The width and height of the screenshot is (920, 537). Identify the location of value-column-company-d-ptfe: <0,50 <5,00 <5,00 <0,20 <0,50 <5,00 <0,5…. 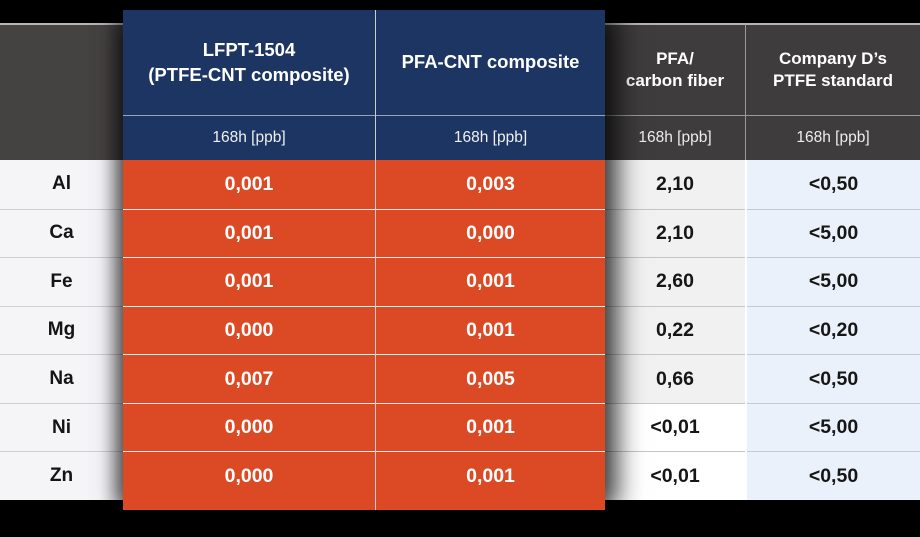
(832, 330).